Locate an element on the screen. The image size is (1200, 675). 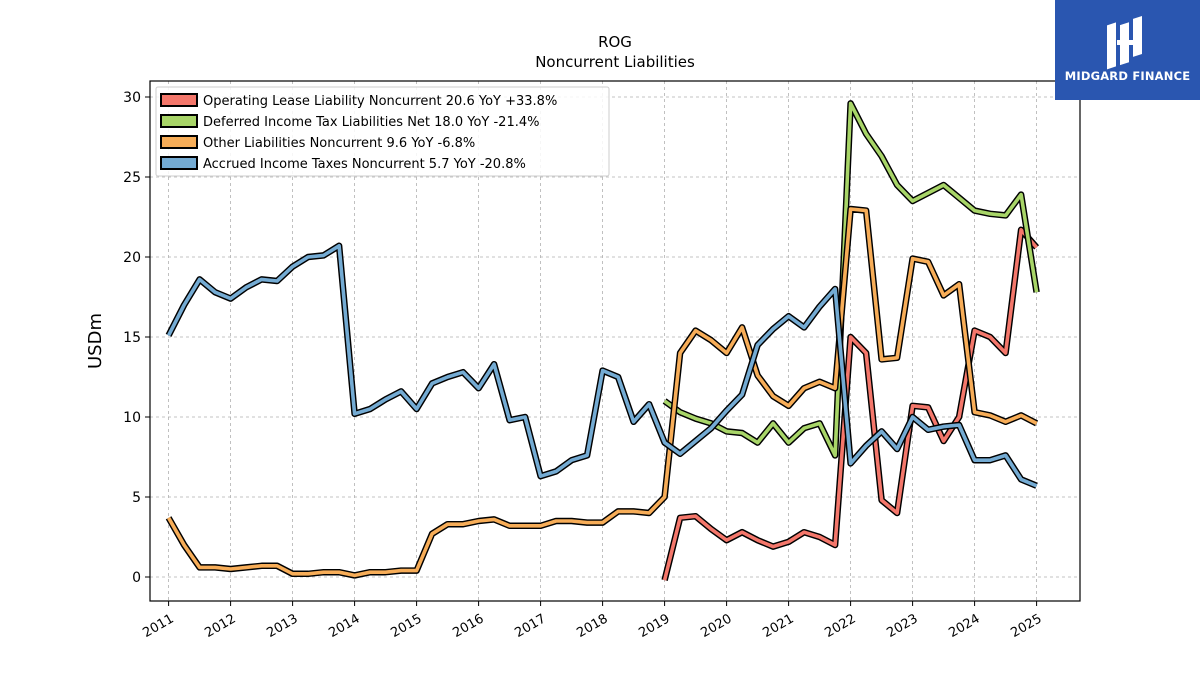
y-tick-label: 0 is located at coordinates (136, 578).